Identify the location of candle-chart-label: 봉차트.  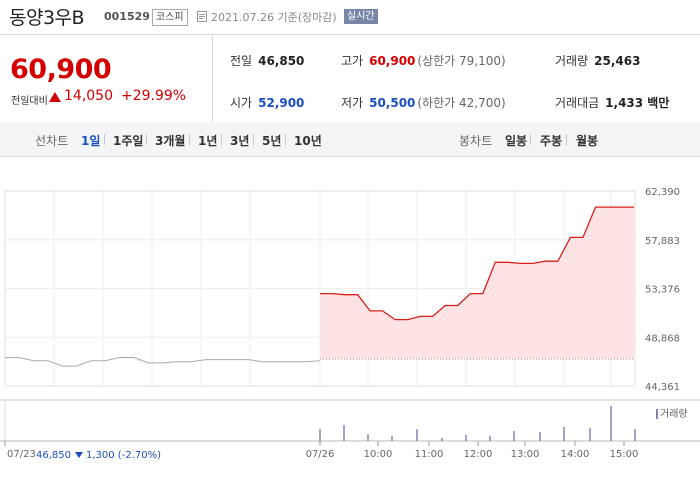
(476, 141).